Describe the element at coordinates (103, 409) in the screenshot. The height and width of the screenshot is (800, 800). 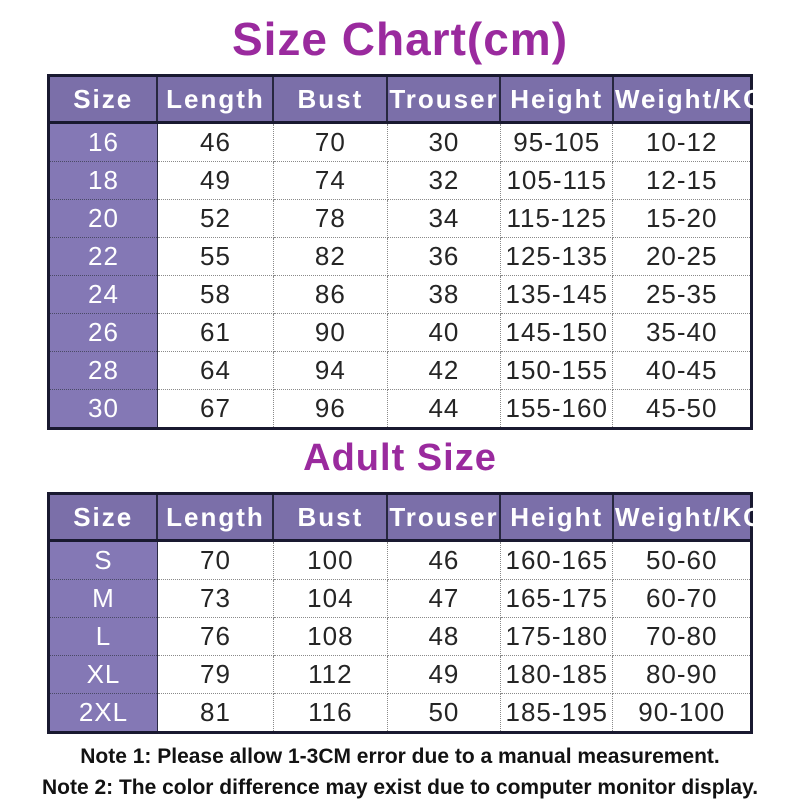
I see `size-cell: 30` at that location.